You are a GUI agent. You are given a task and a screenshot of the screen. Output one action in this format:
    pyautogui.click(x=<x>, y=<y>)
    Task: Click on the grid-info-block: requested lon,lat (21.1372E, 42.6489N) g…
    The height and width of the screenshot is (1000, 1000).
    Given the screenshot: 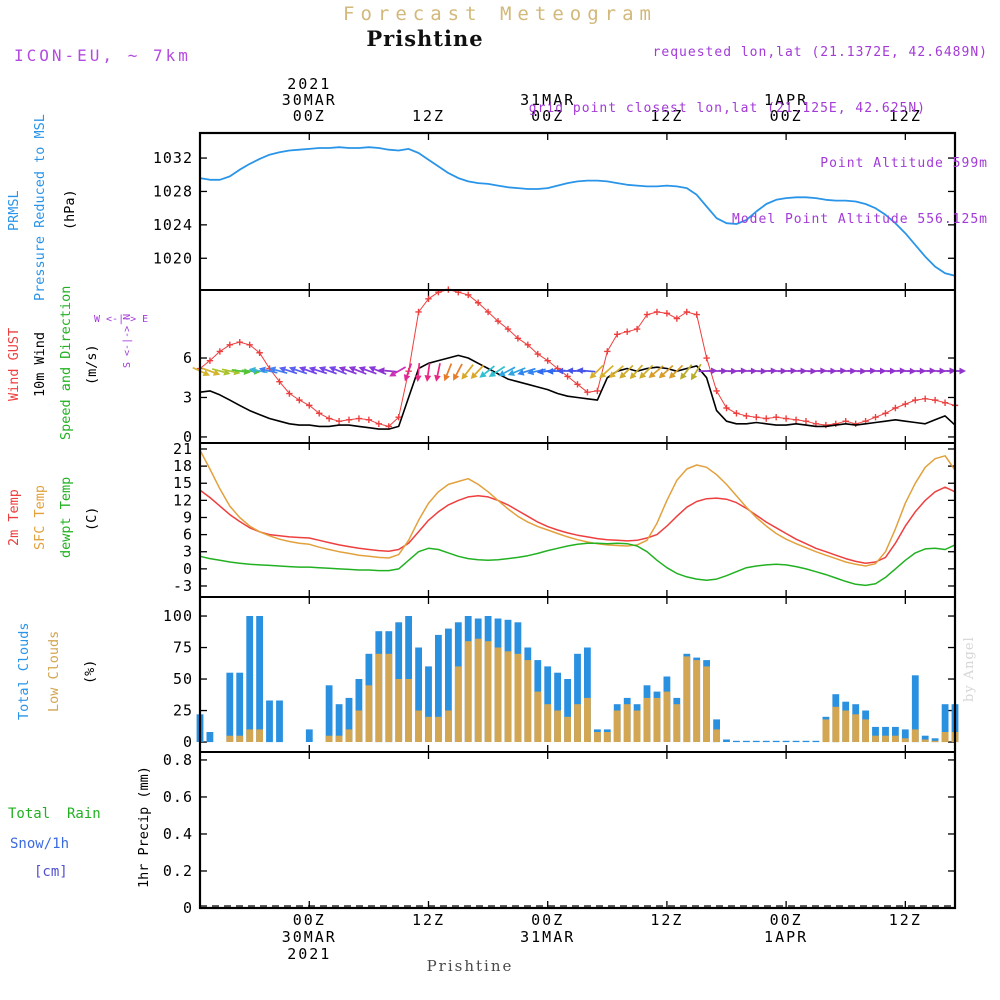 What is the action you would take?
    pyautogui.click(x=758, y=136)
    